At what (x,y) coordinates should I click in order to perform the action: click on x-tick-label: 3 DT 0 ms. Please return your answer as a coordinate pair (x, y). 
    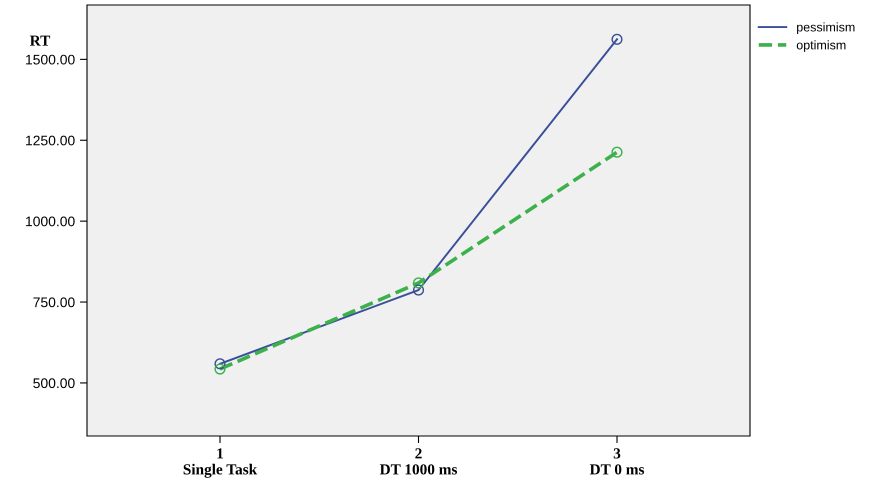
    Looking at the image, I should click on (617, 461).